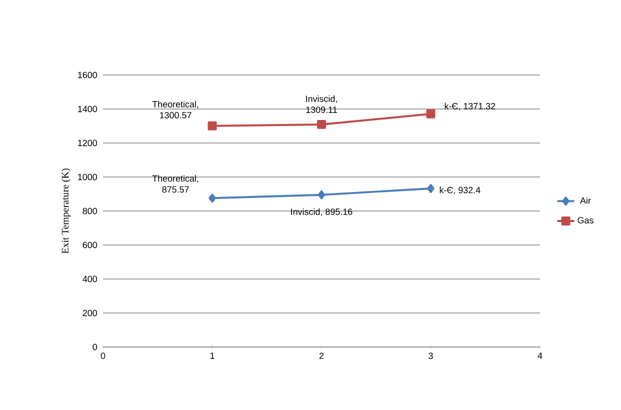 The image size is (621, 410). Describe the element at coordinates (66, 211) in the screenshot. I see `y-axis-title: Exit Temperature (K)` at that location.